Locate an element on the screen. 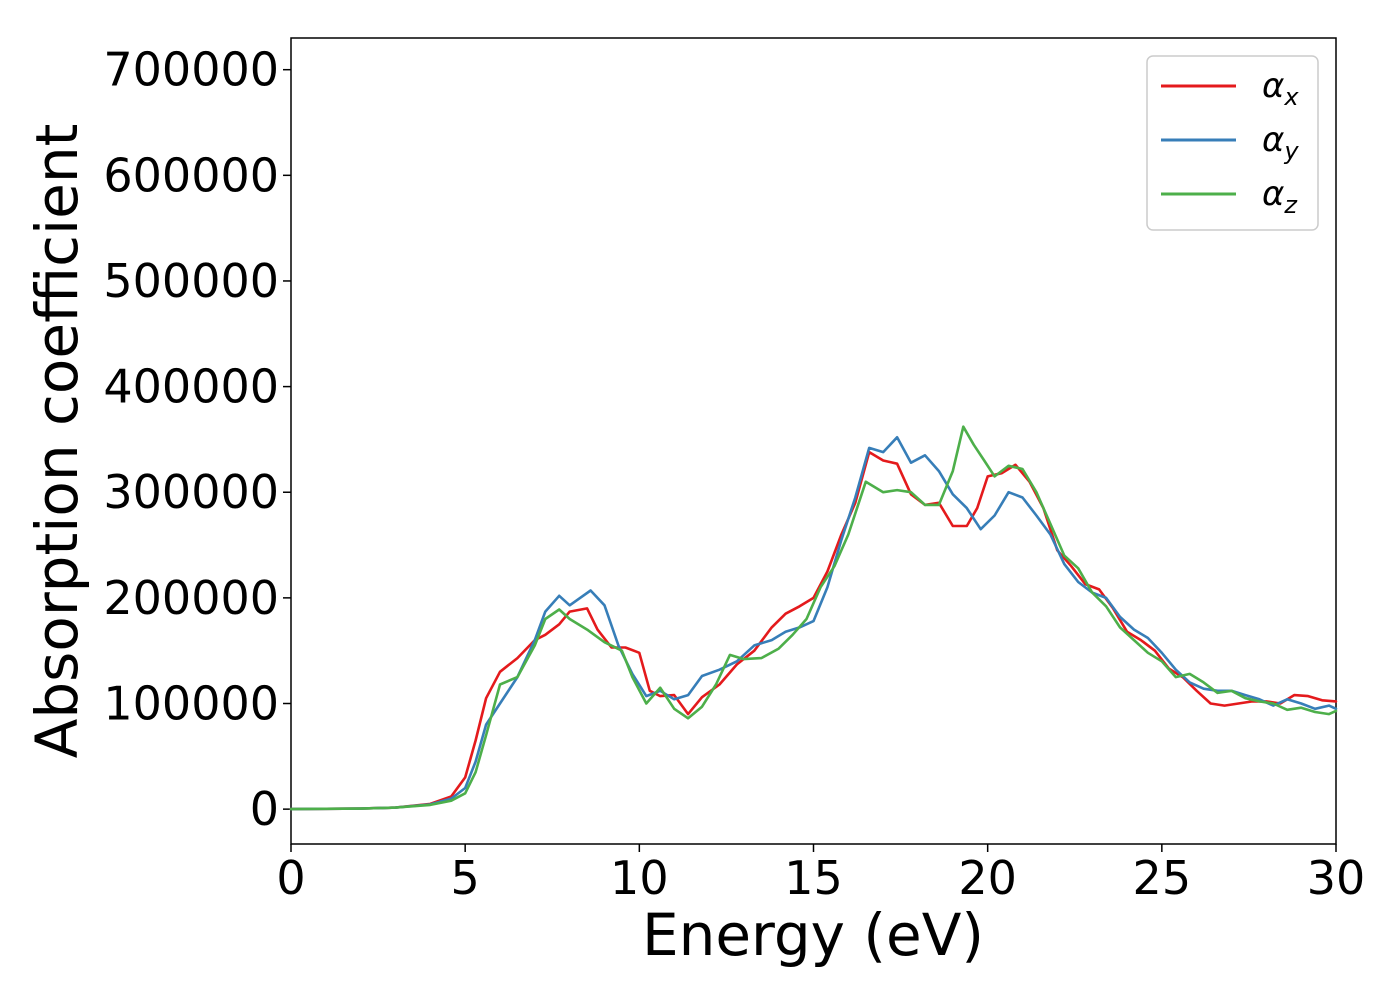 The image size is (1400, 1000). y-tick-label: 0 is located at coordinates (264, 809).